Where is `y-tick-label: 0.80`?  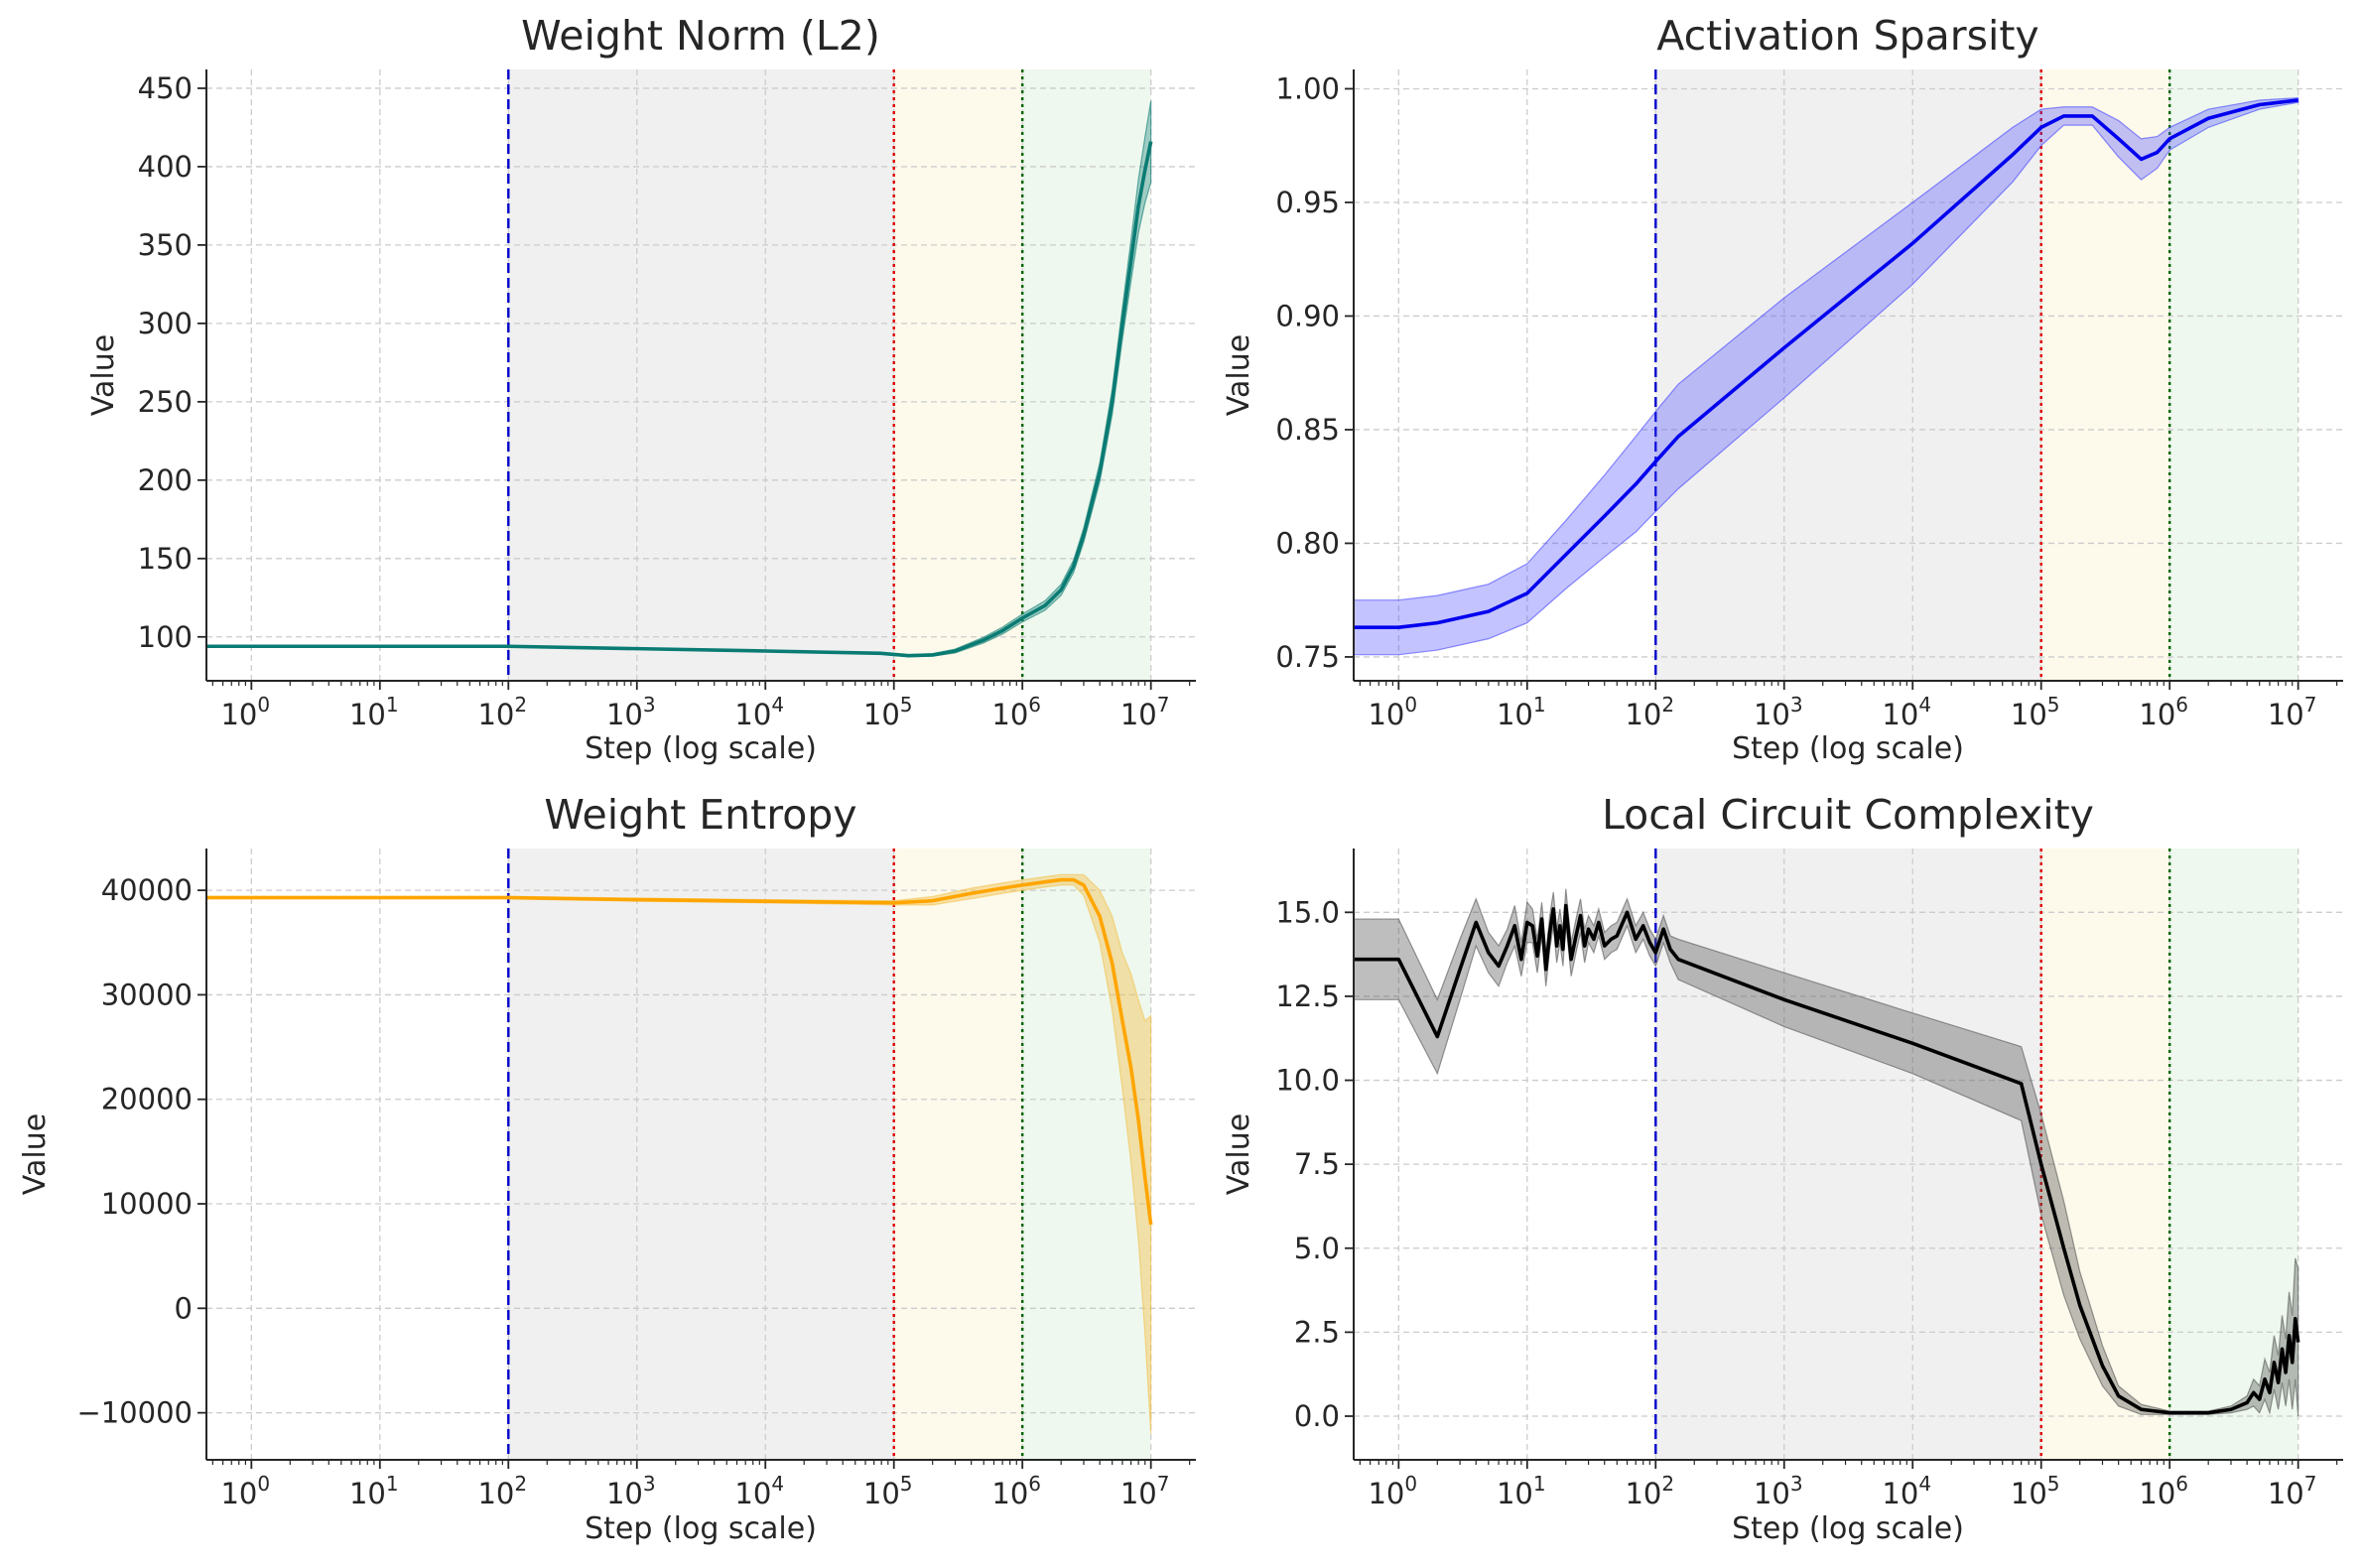
y-tick-label: 0.80 is located at coordinates (1307, 543).